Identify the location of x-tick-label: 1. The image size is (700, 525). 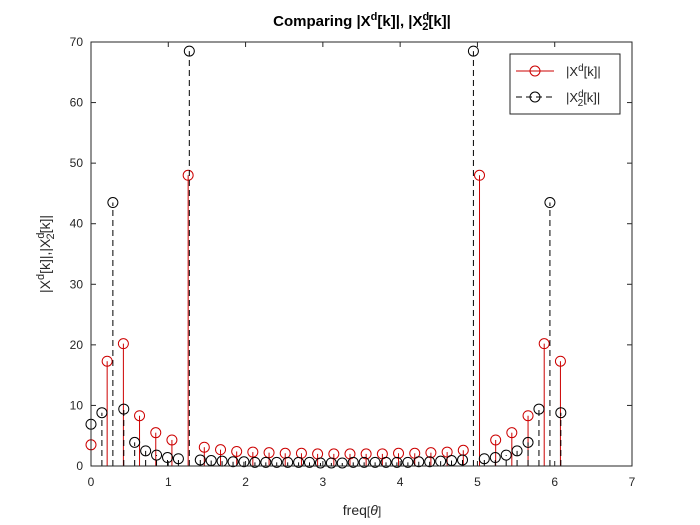
(168, 482).